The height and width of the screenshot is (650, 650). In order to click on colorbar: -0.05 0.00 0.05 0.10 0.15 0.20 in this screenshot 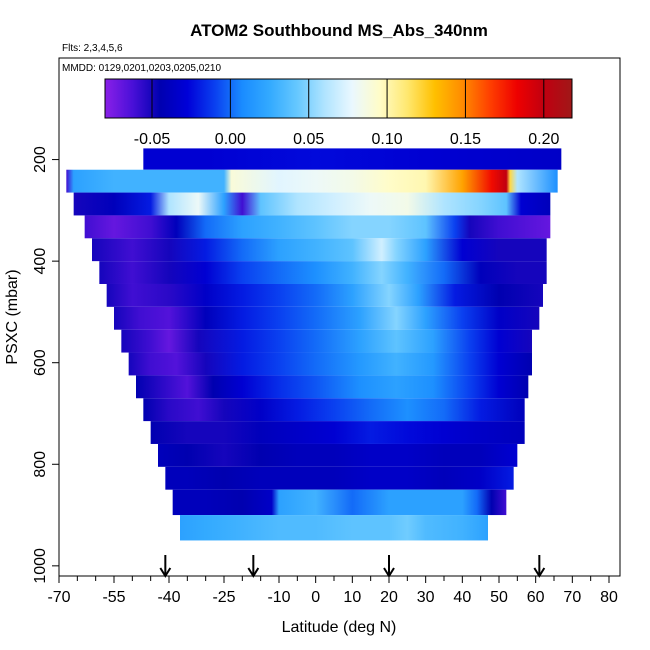, I will do `click(338, 113)`.